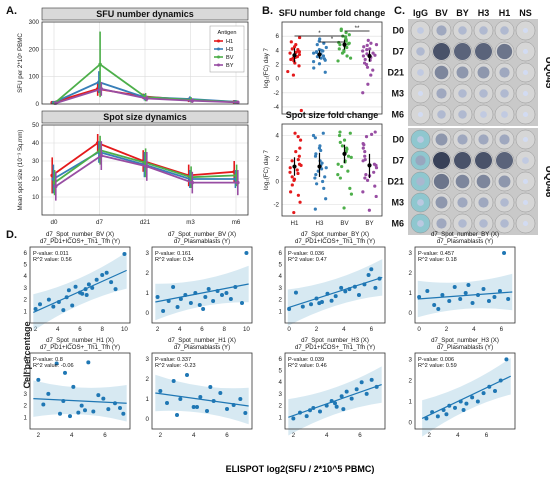  What do you see at coordinates (26, 371) in the screenshot?
I see `y-tick-label: 5` at bounding box center [26, 371].